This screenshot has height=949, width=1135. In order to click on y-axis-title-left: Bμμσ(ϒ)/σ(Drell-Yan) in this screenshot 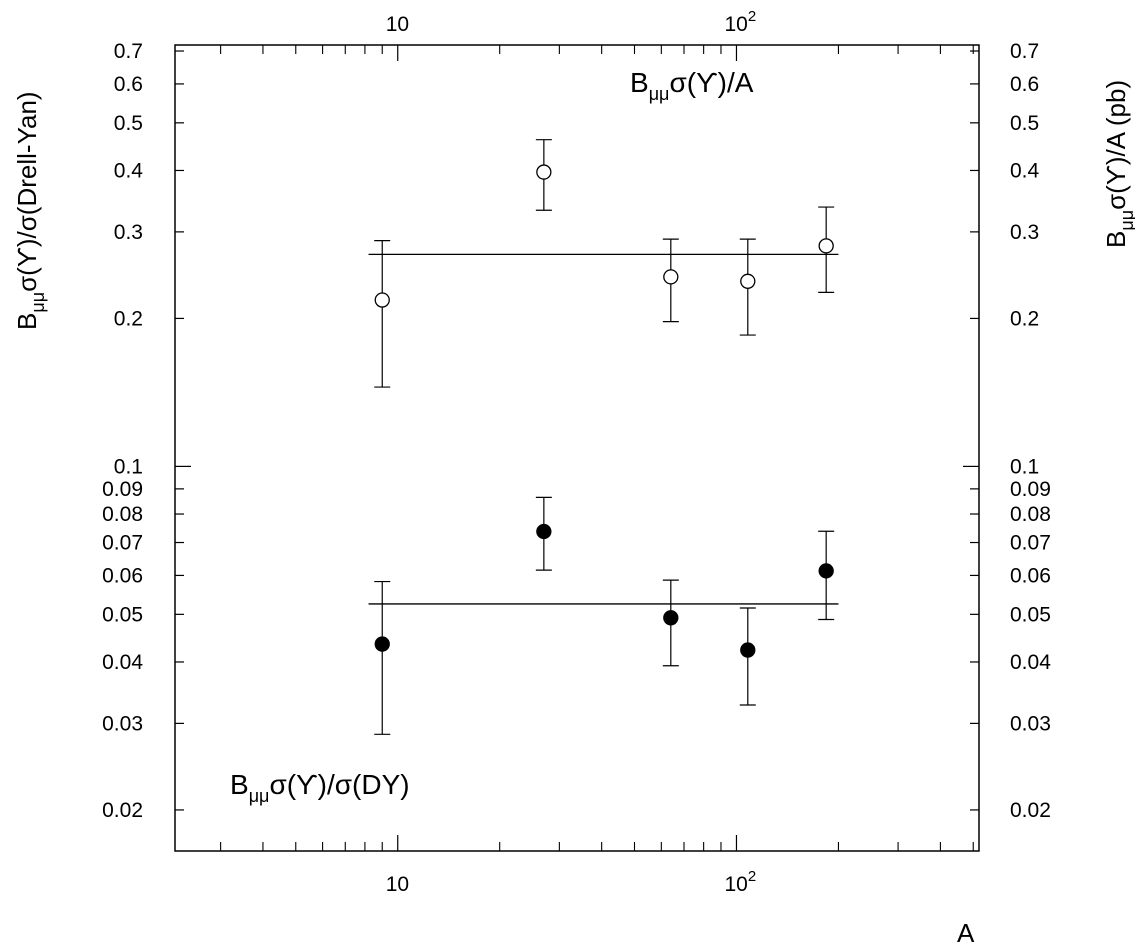, I will do `click(30, 210)`.